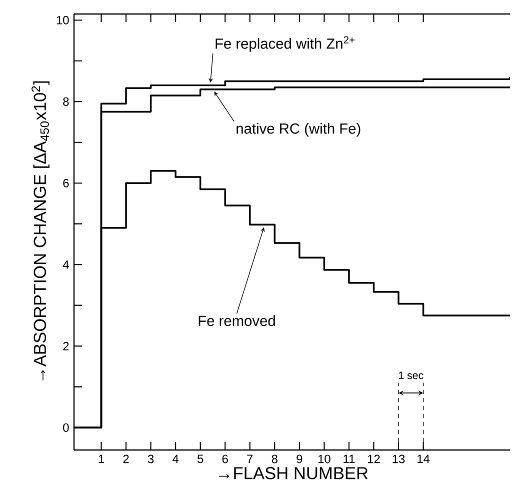 This screenshot has height=501, width=512. I want to click on x-tick-label: 5, so click(200, 459).